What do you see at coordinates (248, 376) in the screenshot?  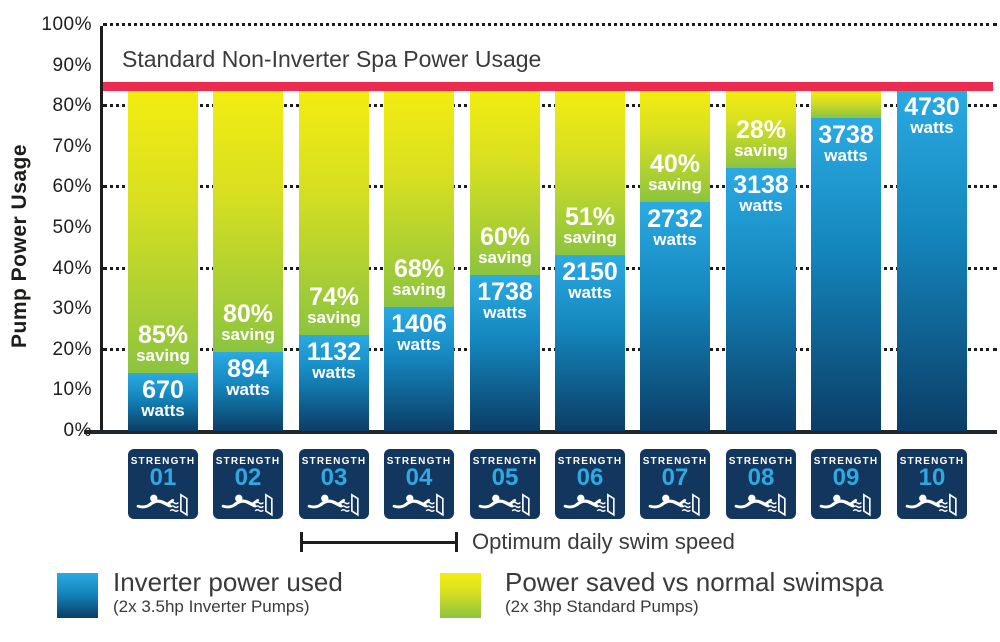 I see `watts-label: 894 watts` at bounding box center [248, 376].